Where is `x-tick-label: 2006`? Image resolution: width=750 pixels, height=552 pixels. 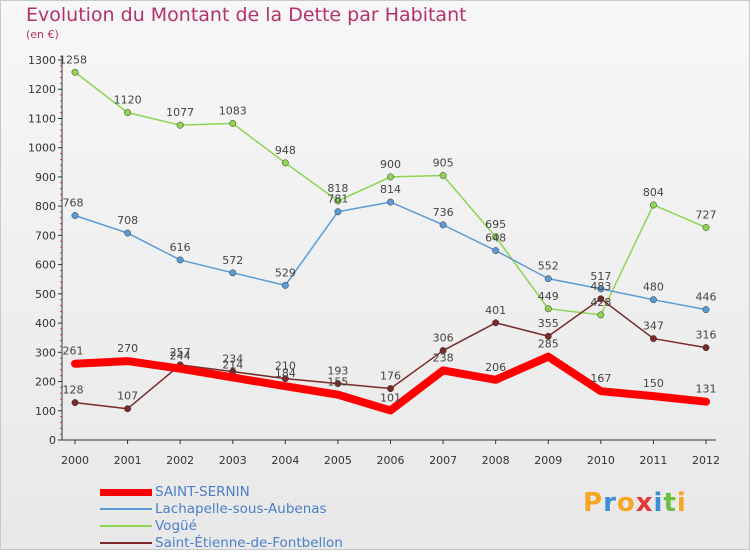
x-tick-label: 2006 is located at coordinates (391, 460).